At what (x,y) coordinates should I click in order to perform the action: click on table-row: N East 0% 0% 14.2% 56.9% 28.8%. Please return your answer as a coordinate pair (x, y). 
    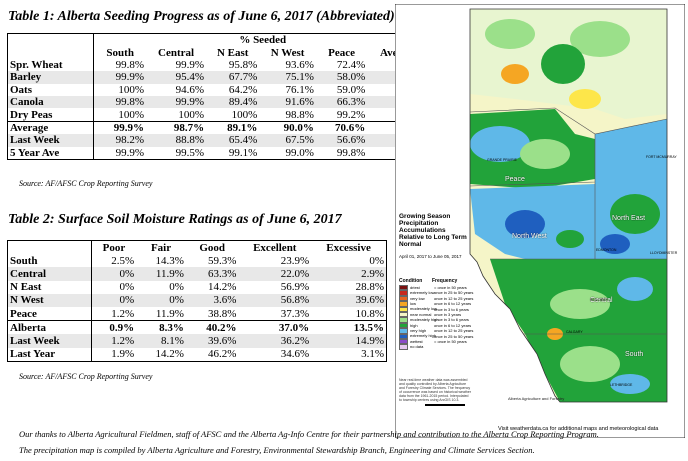
    Looking at the image, I should click on (197, 287).